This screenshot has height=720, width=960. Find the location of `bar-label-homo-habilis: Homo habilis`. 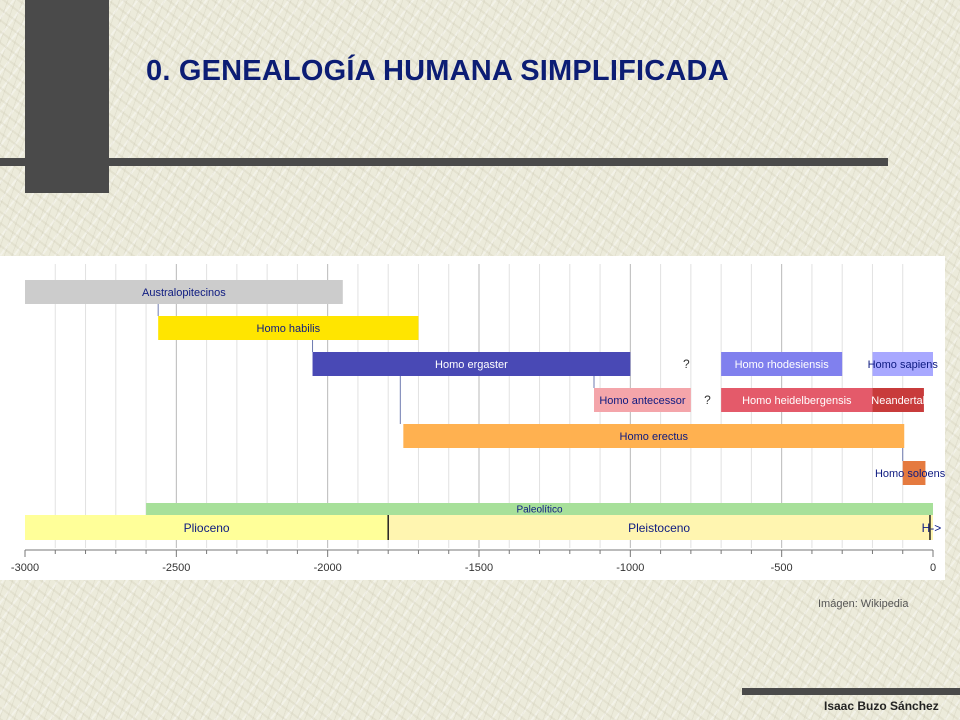

bar-label-homo-habilis: Homo habilis is located at coordinates (289, 329).